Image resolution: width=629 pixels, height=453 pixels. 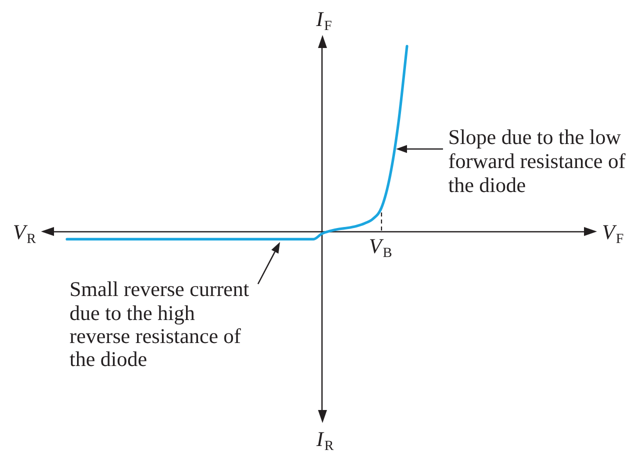 I want to click on text: I$_{R}$, so click(x=325, y=440).